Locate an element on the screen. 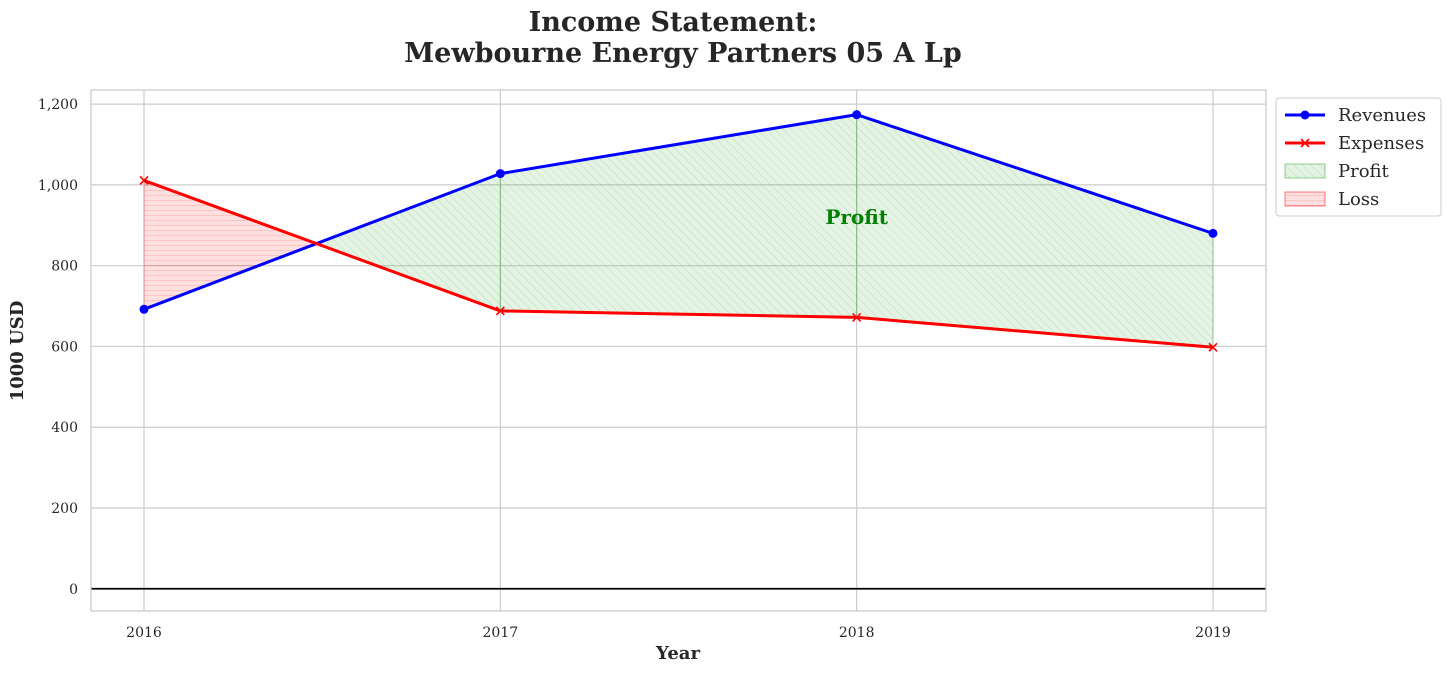  chart-title-line-1: Income Statement: is located at coordinates (673, 22).